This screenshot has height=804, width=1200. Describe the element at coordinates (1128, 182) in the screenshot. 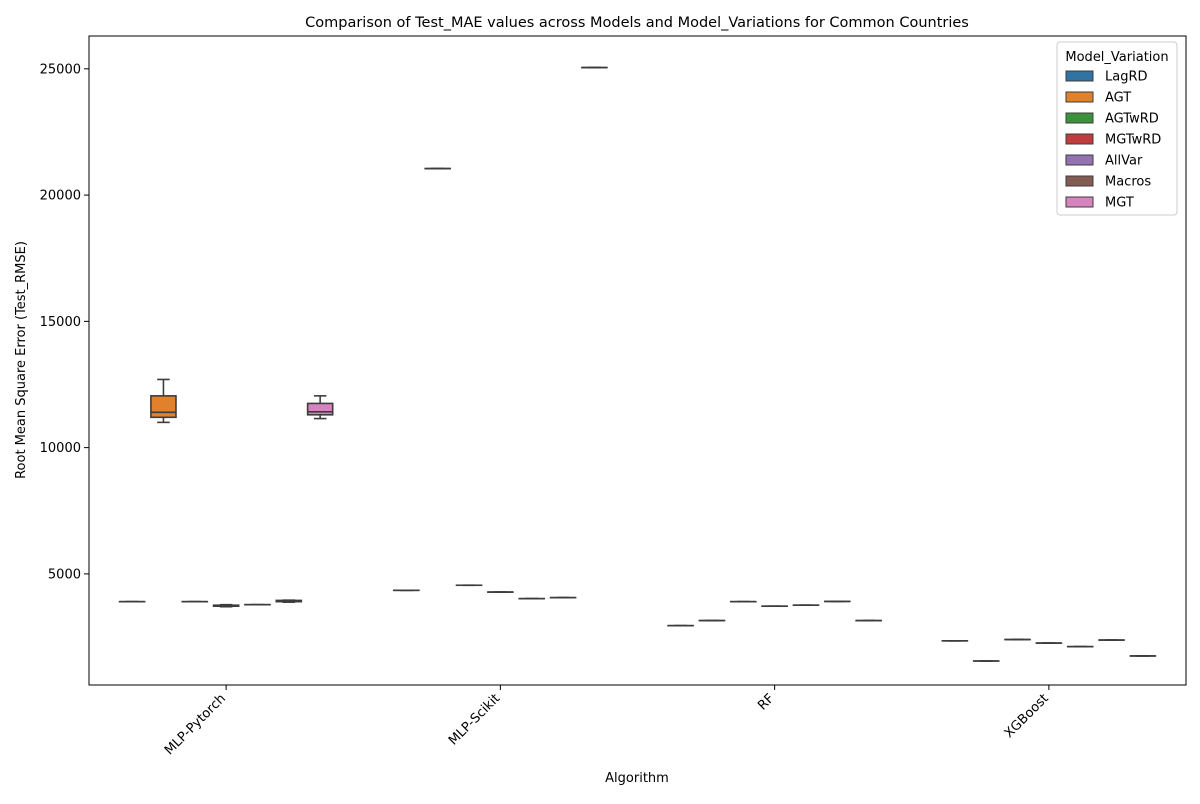

I see `legend-label-macros: Macros` at that location.